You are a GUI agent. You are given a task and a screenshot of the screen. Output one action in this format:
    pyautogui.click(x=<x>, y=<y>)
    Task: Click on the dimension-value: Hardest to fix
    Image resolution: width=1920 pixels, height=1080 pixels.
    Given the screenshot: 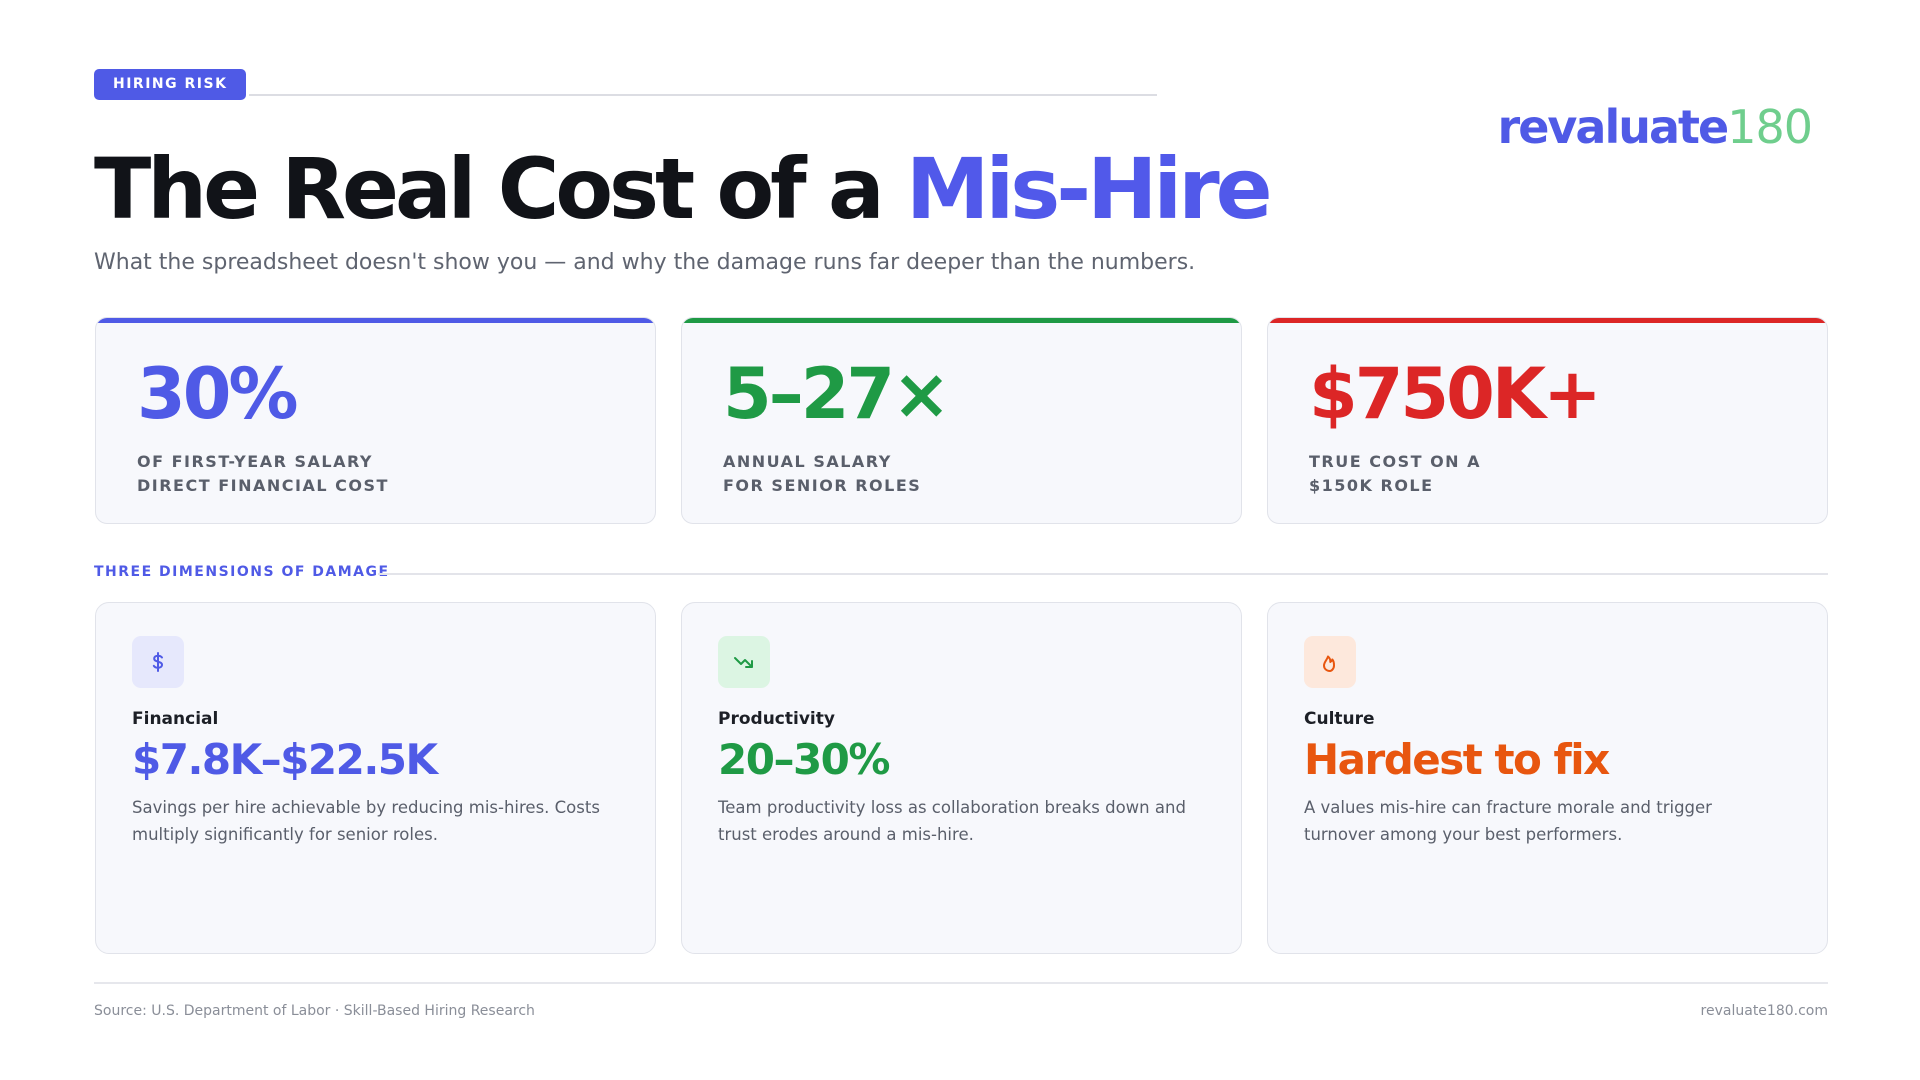 What is the action you would take?
    pyautogui.click(x=1457, y=759)
    